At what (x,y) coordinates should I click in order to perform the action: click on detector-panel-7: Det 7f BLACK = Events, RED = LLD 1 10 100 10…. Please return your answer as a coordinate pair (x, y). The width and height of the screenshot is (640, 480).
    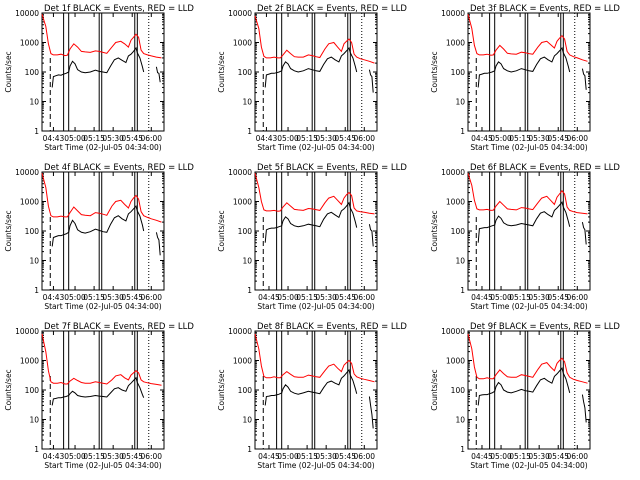
    Looking at the image, I should click on (99, 396).